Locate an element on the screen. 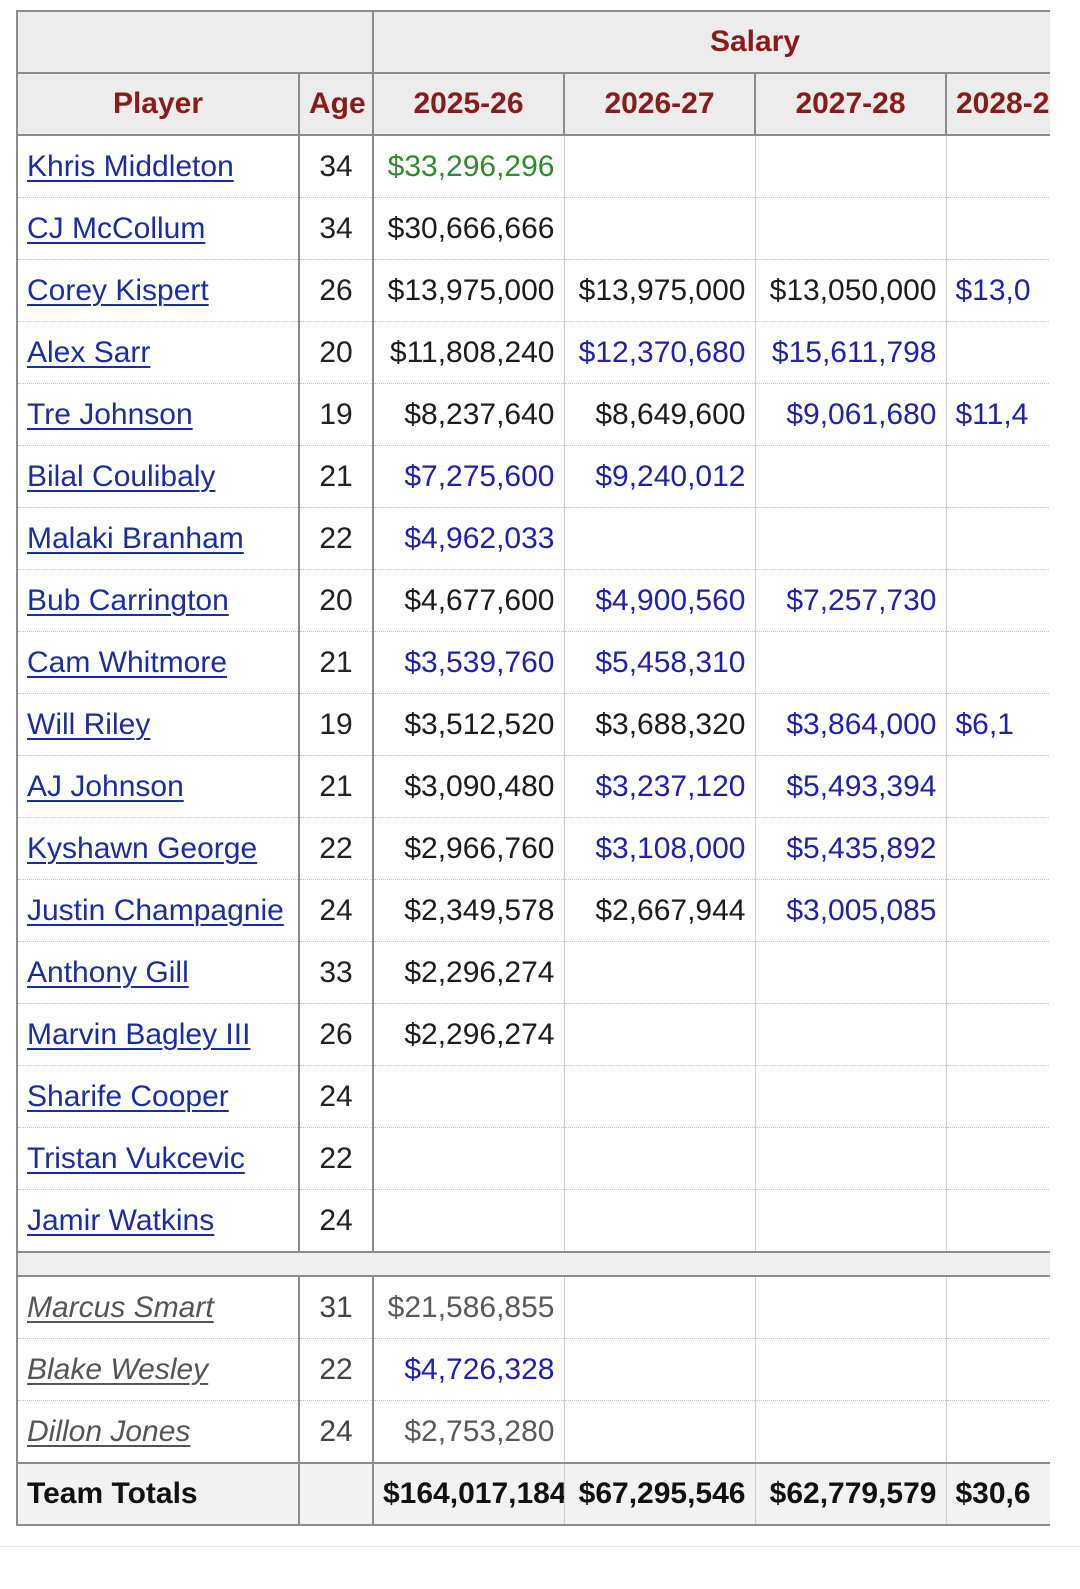  salary-cell: $21,586,855 is located at coordinates (469, 1307).